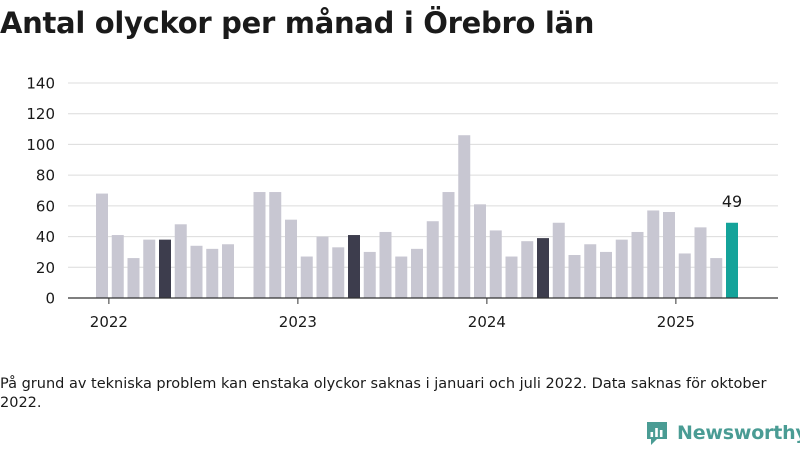  I want to click on y-tick-label: 60, so click(45, 206).